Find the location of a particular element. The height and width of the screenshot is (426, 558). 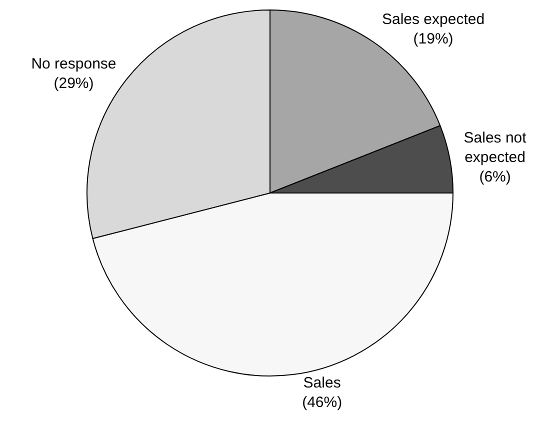

slice-label: No response is located at coordinates (73, 64).